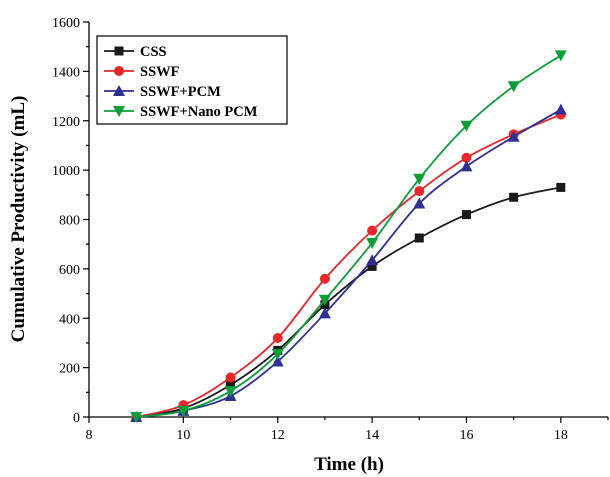 Image resolution: width=610 pixels, height=477 pixels. What do you see at coordinates (278, 435) in the screenshot?
I see `x-tick-label: 12` at bounding box center [278, 435].